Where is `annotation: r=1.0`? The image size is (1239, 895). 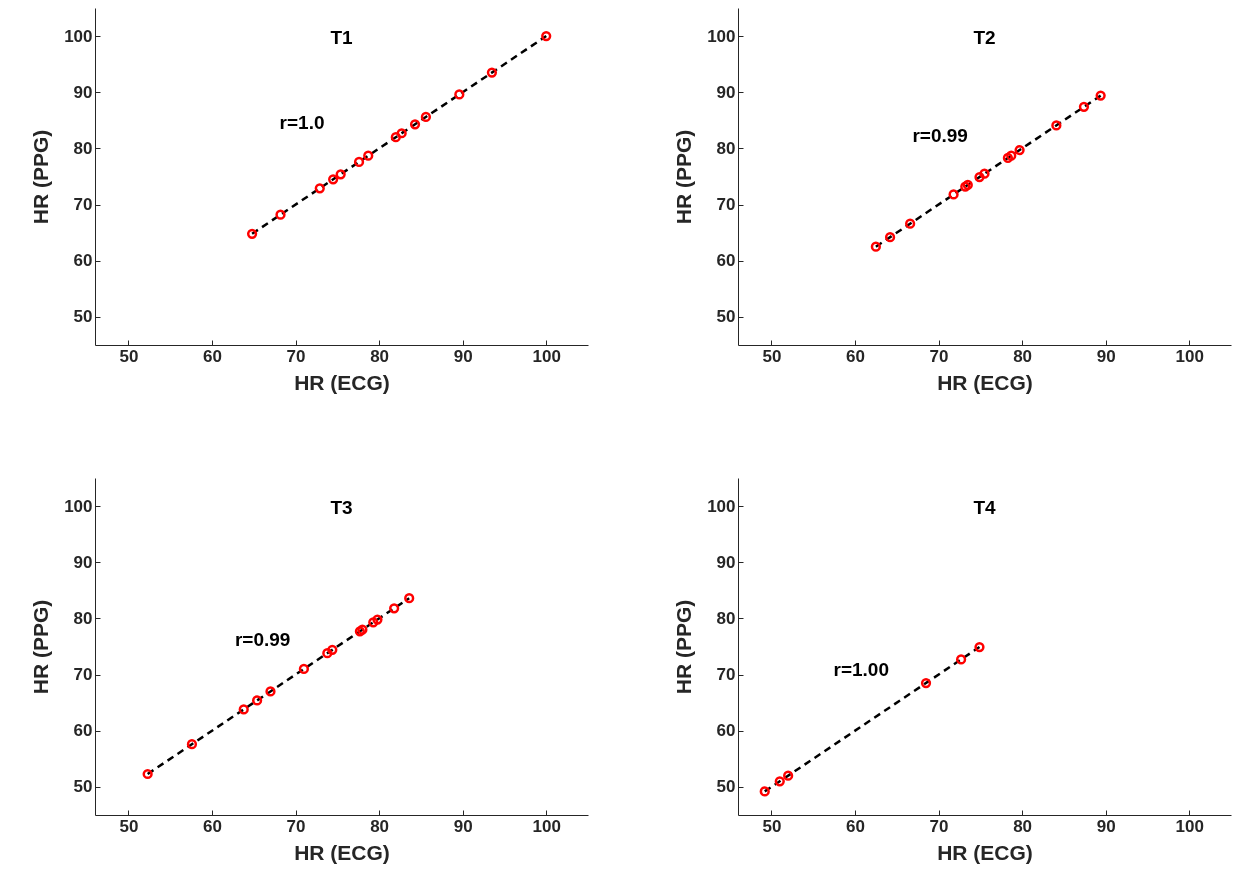
annotation: r=1.0 is located at coordinates (302, 122).